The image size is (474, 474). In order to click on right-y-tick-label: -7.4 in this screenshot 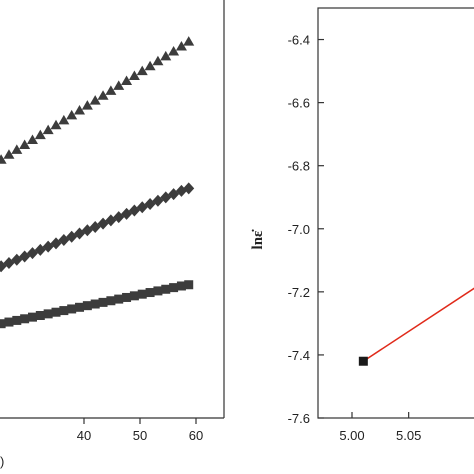, I will do `click(299, 355)`.